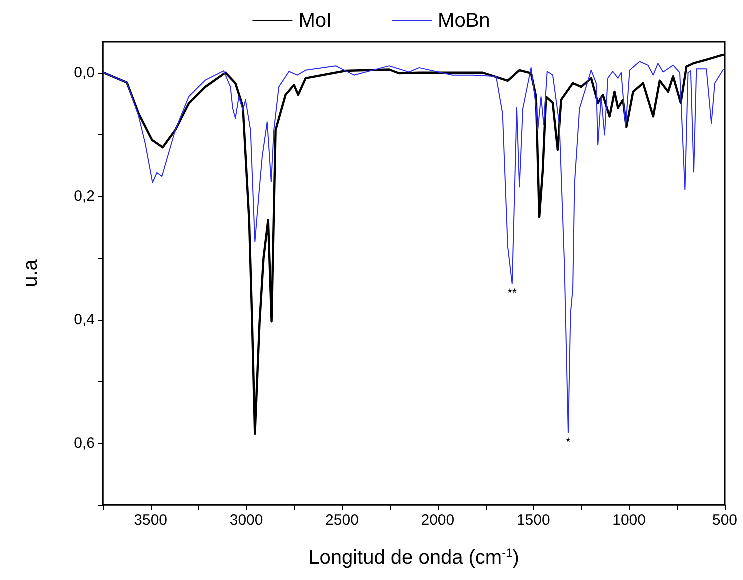 The image size is (743, 580). I want to click on y-tick-label: 0,4, so click(84, 319).